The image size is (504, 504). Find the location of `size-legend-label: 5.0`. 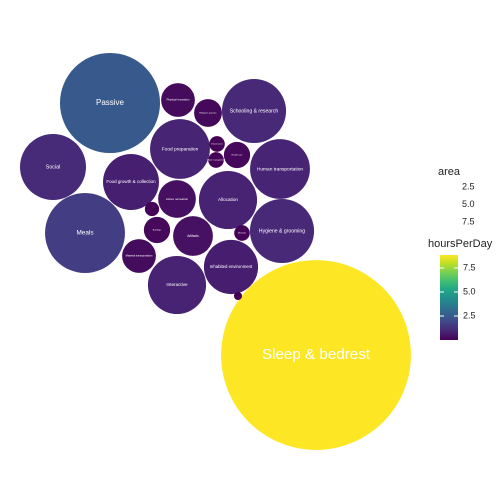

size-legend-label: 5.0 is located at coordinates (468, 204).